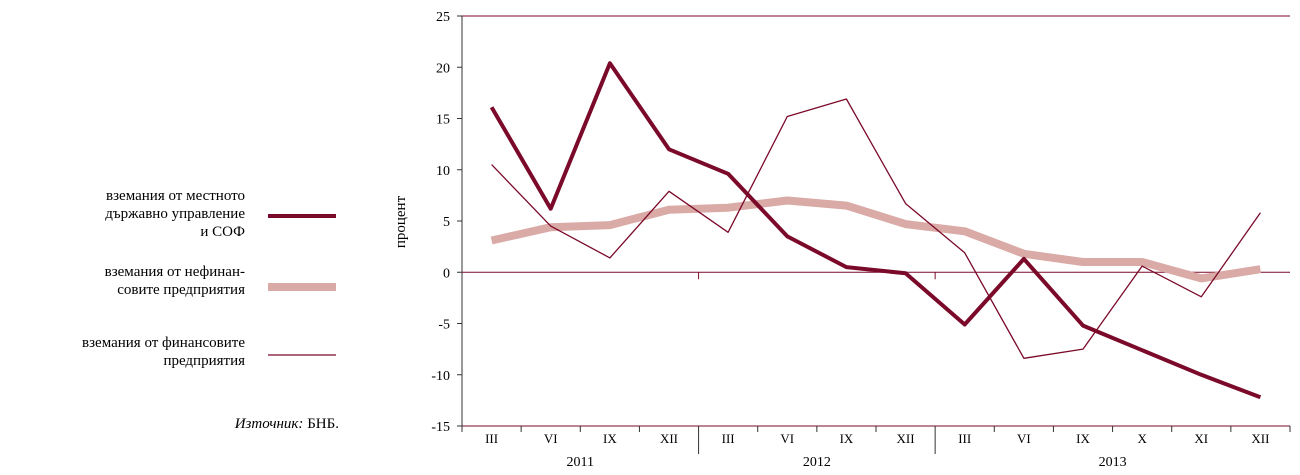  What do you see at coordinates (269, 424) in the screenshot?
I see `source-label: Източник:` at bounding box center [269, 424].